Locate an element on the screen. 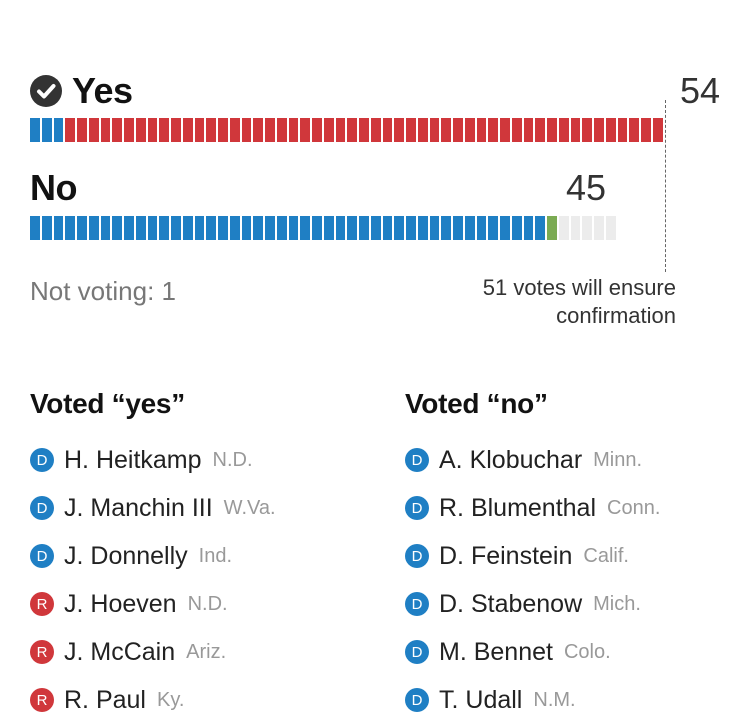 This screenshot has height=724, width=750. checkmark-icon is located at coordinates (46, 91).